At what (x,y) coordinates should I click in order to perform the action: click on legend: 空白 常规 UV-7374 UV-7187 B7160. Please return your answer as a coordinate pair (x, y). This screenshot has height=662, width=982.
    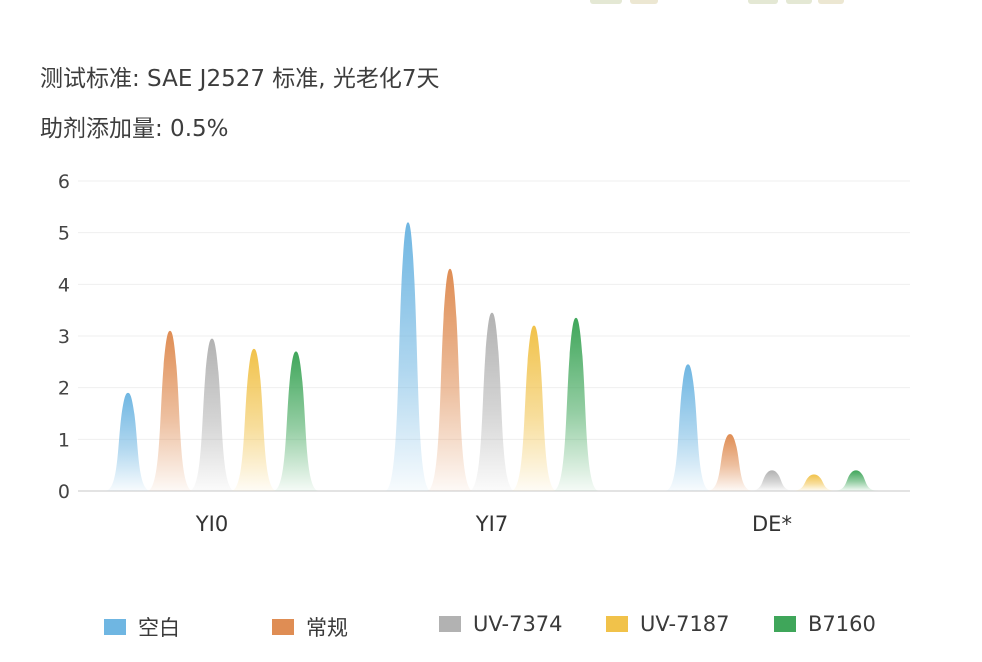
    Looking at the image, I should click on (491, 629).